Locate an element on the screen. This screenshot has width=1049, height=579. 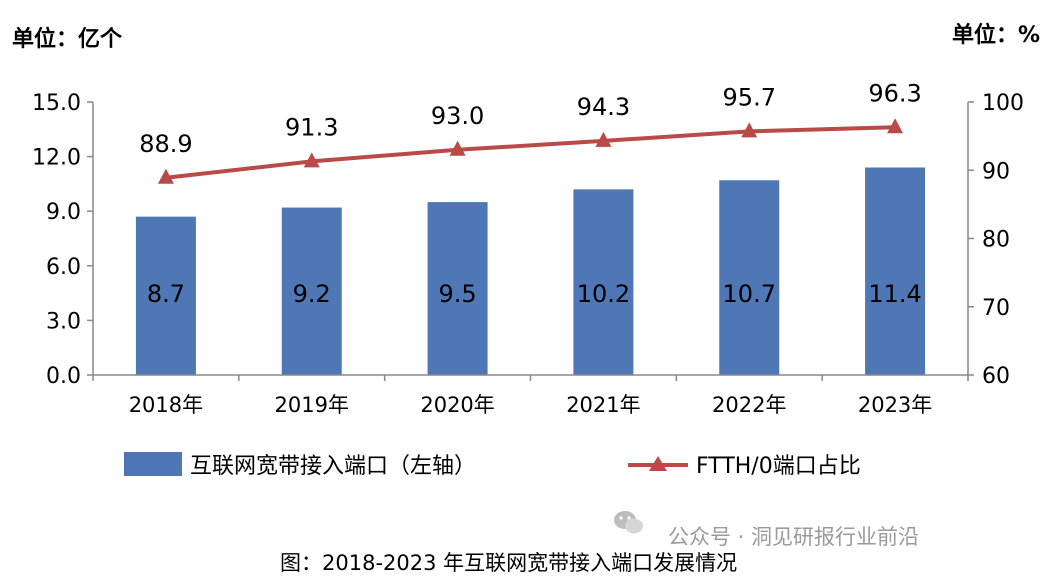
bar-2019年 is located at coordinates (311, 291).